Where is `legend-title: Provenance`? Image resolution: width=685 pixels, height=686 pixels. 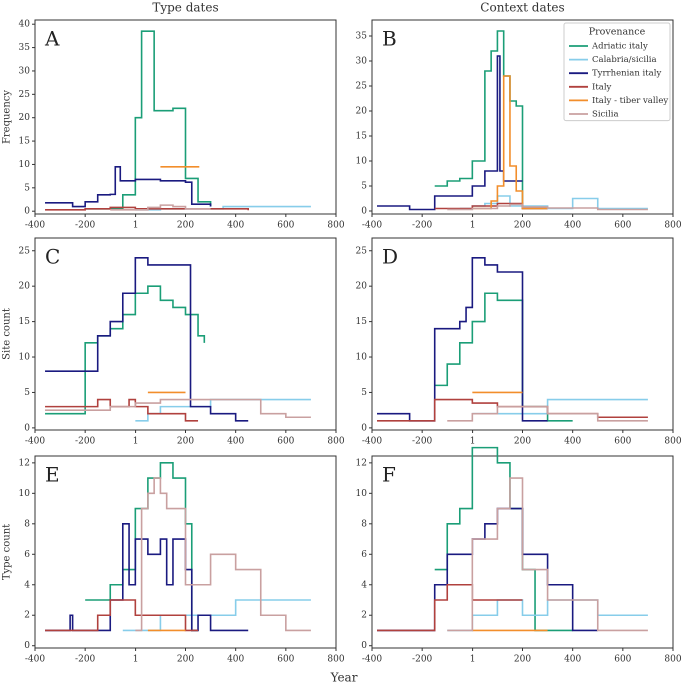 legend-title: Provenance is located at coordinates (617, 32).